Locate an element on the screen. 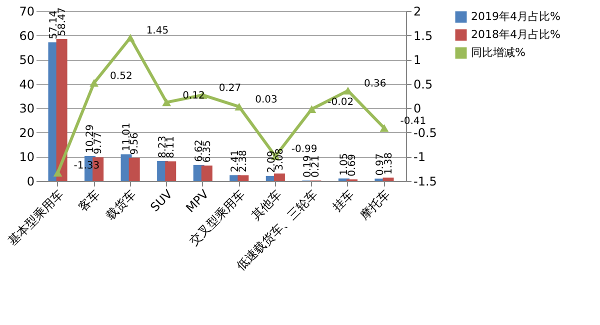 The width and height of the screenshot is (600, 325). data-label: 0.69 is located at coordinates (352, 165).